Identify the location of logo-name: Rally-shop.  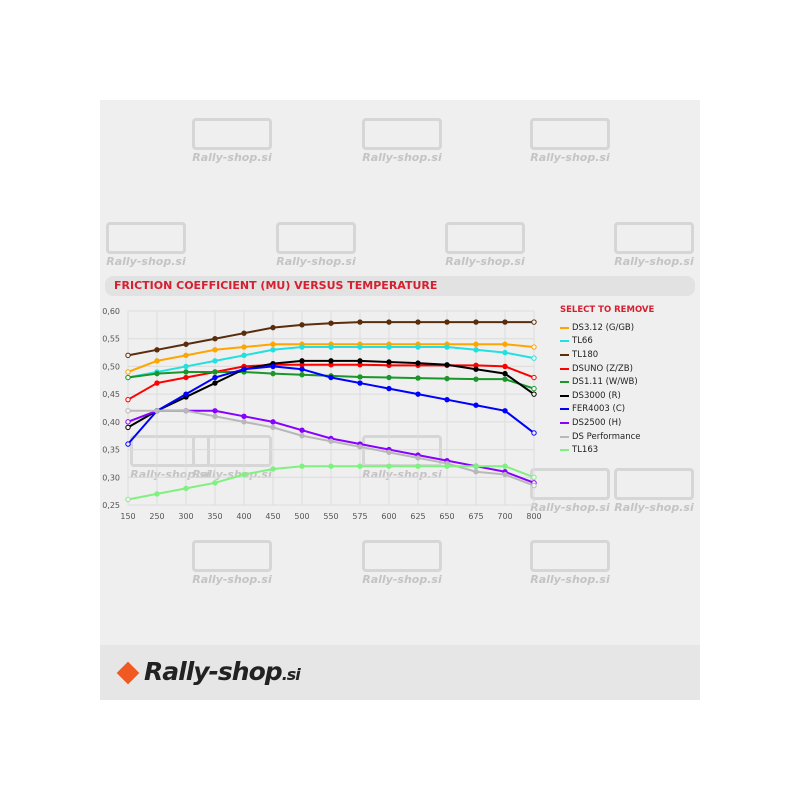
(213, 671).